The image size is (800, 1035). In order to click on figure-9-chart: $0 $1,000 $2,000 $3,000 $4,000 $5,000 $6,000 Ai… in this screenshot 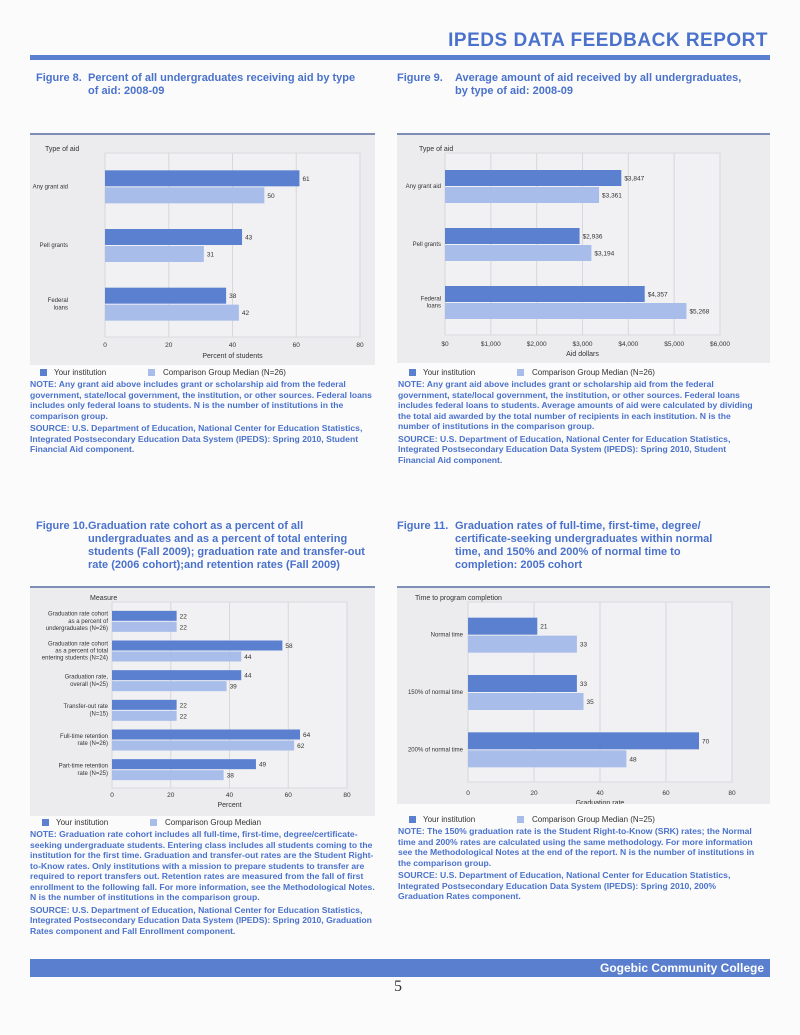, I will do `click(583, 248)`.